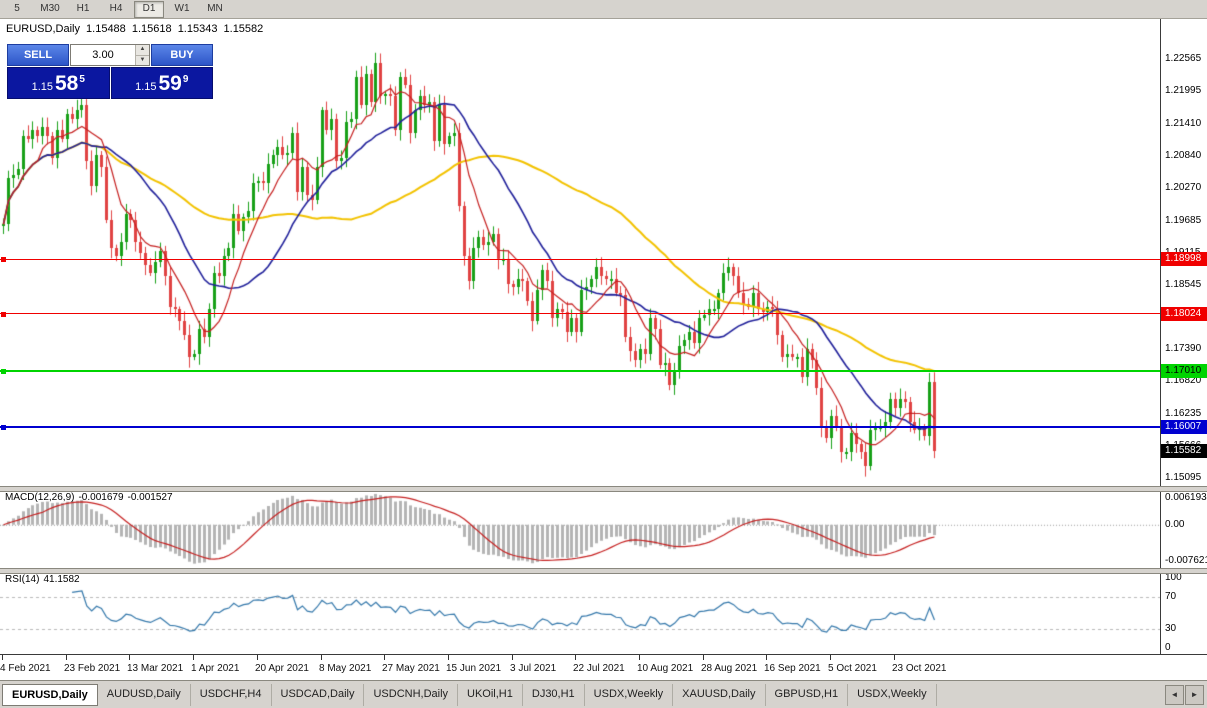 The image size is (1207, 708). I want to click on price-axis-tick: 1.20840, so click(1183, 155).